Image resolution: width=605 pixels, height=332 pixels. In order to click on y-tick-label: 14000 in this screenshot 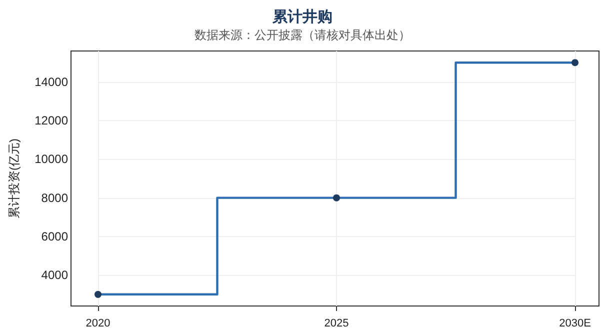, I will do `click(51, 81)`.